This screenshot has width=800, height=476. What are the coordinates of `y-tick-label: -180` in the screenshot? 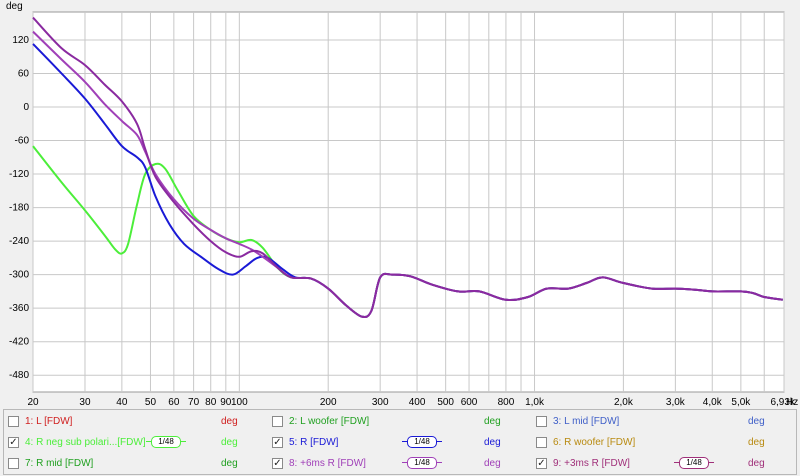 It's located at (19, 208).